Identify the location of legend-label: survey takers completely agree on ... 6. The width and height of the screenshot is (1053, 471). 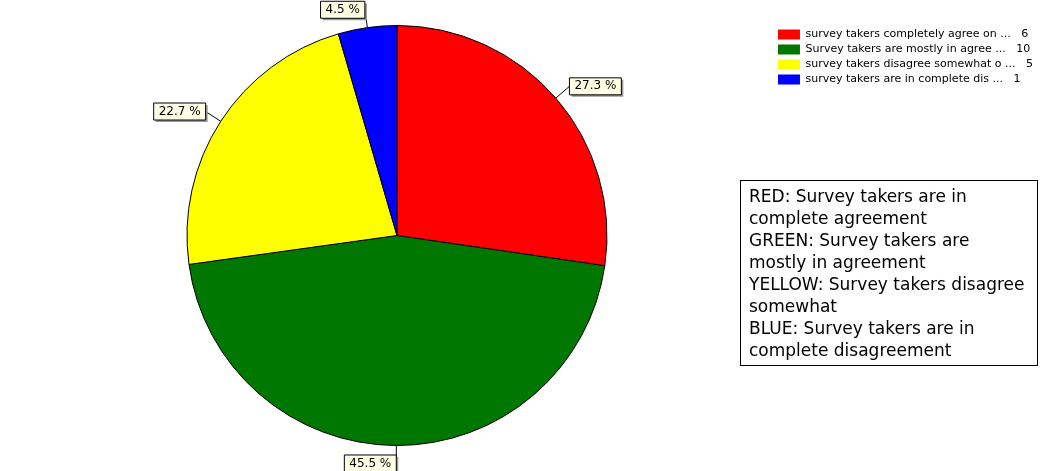
(917, 34).